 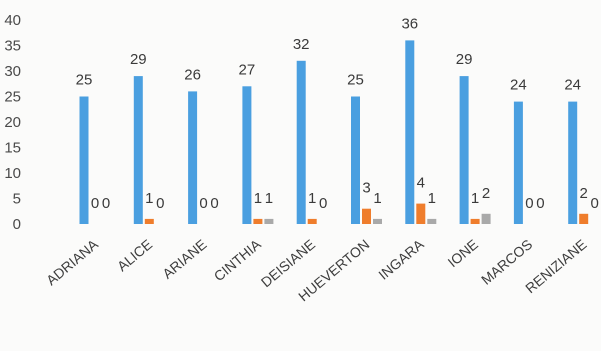 I want to click on y-tick-label: 0, so click(x=17, y=224).